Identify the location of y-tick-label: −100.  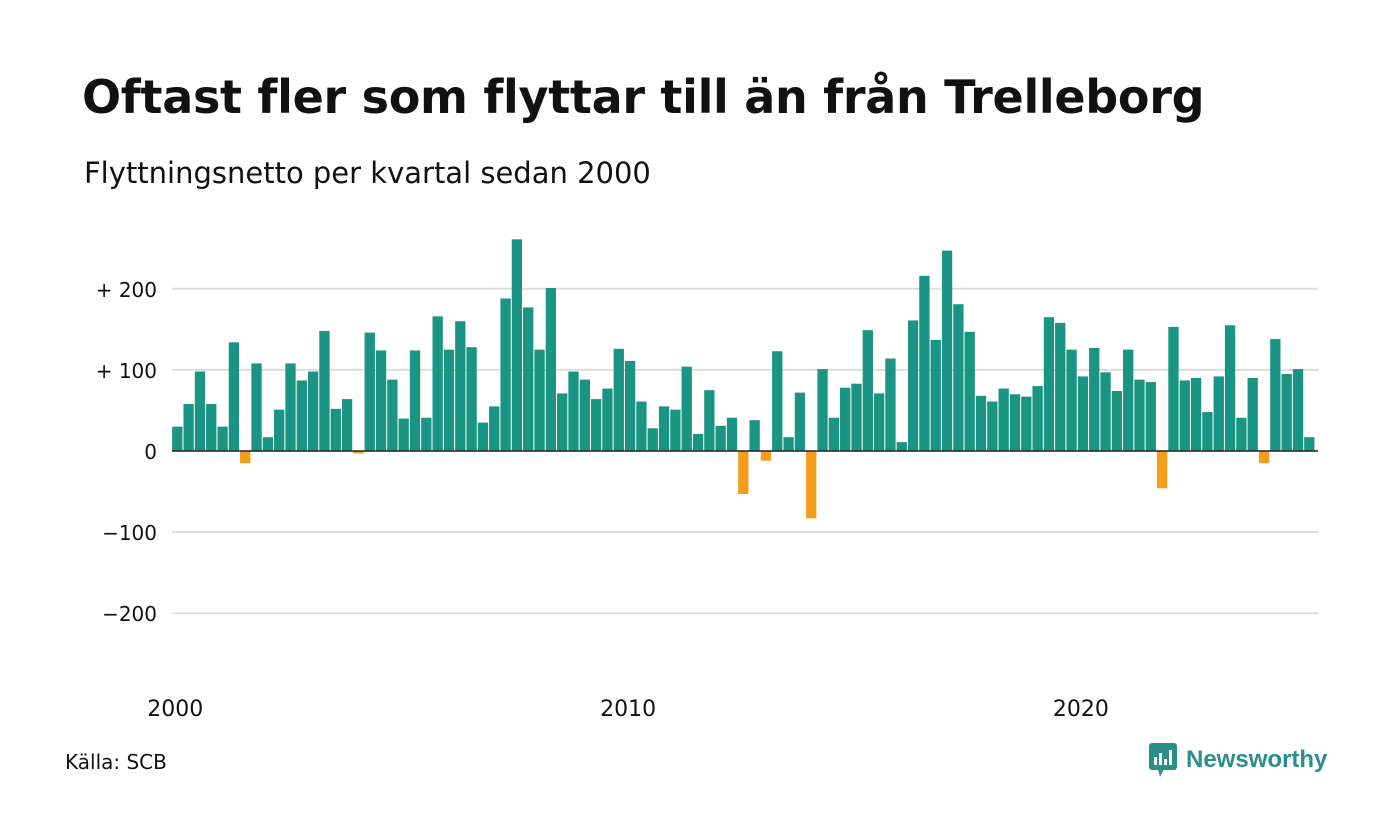
(129, 533).